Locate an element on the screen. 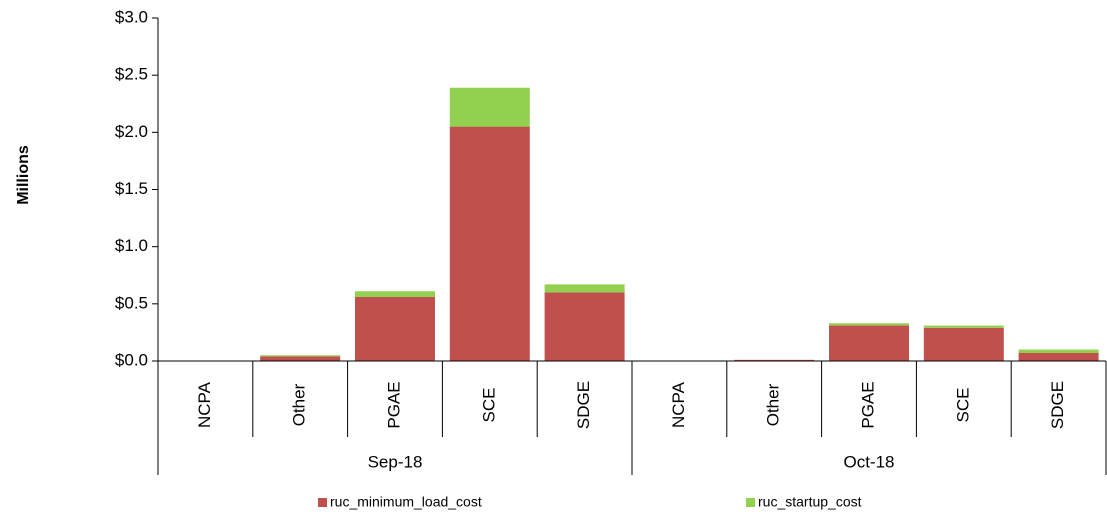  y-tick-label: $0.0 is located at coordinates (131, 359).